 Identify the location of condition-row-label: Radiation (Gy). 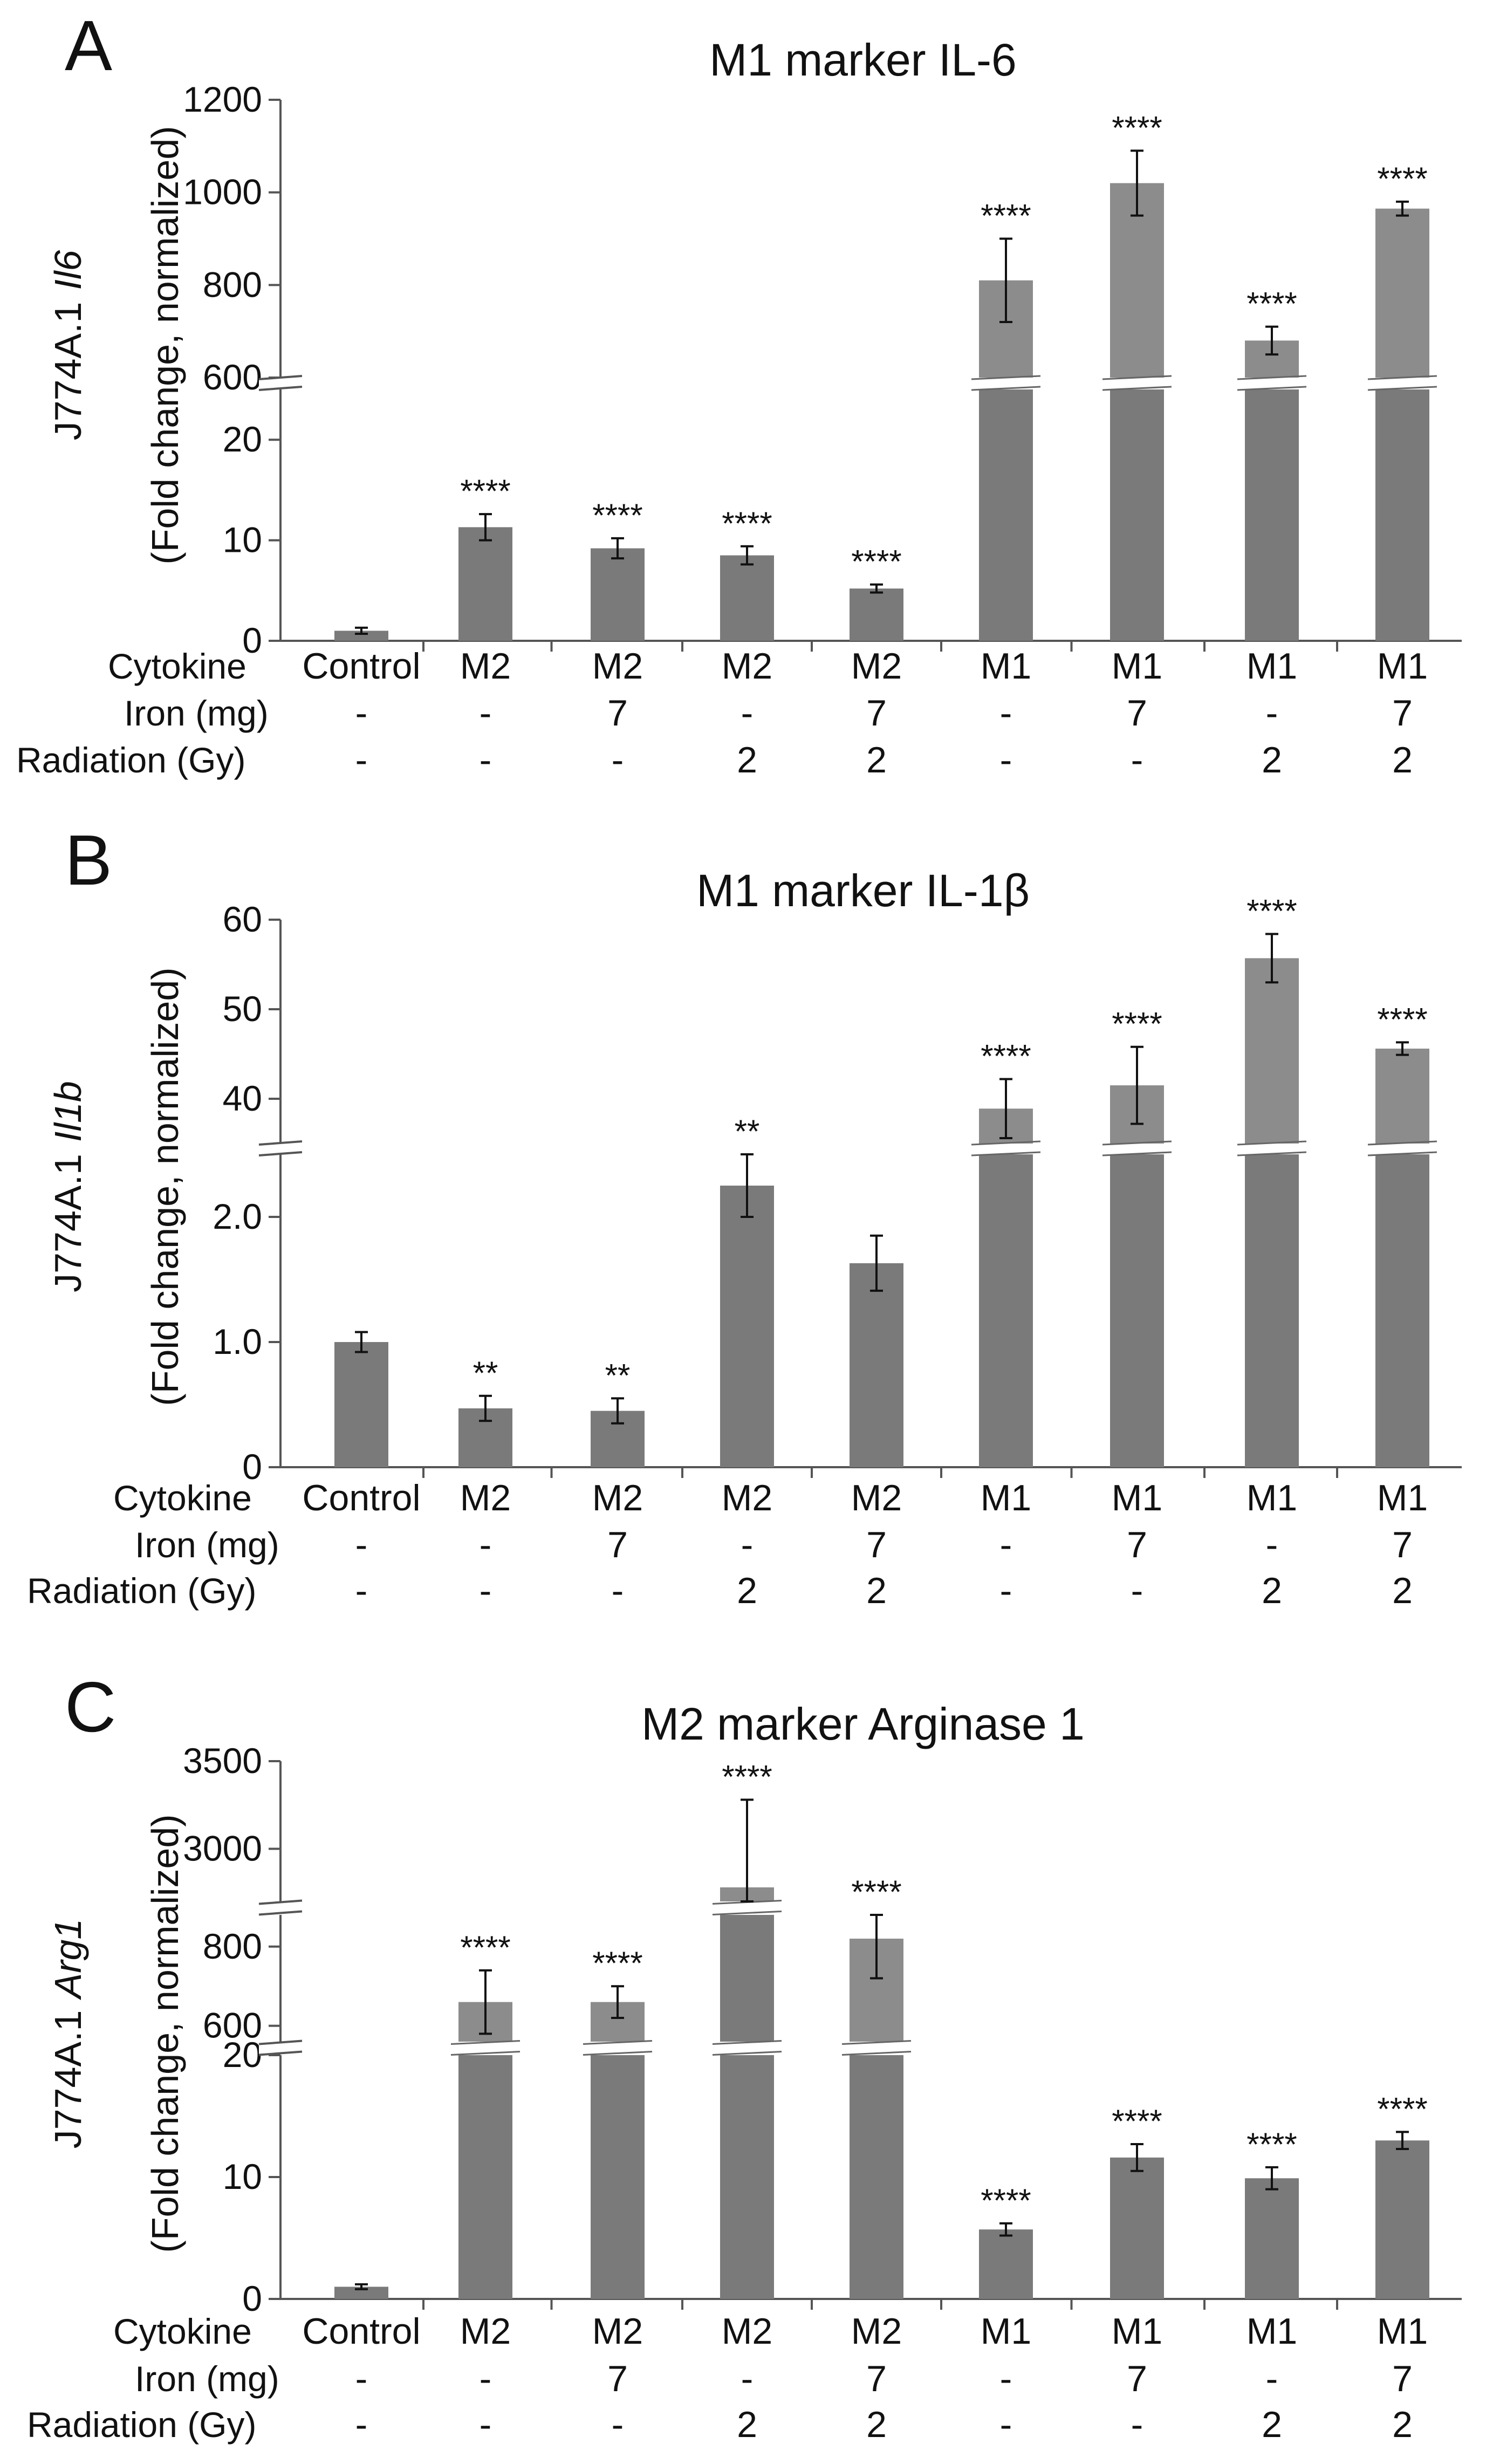
(142, 1591).